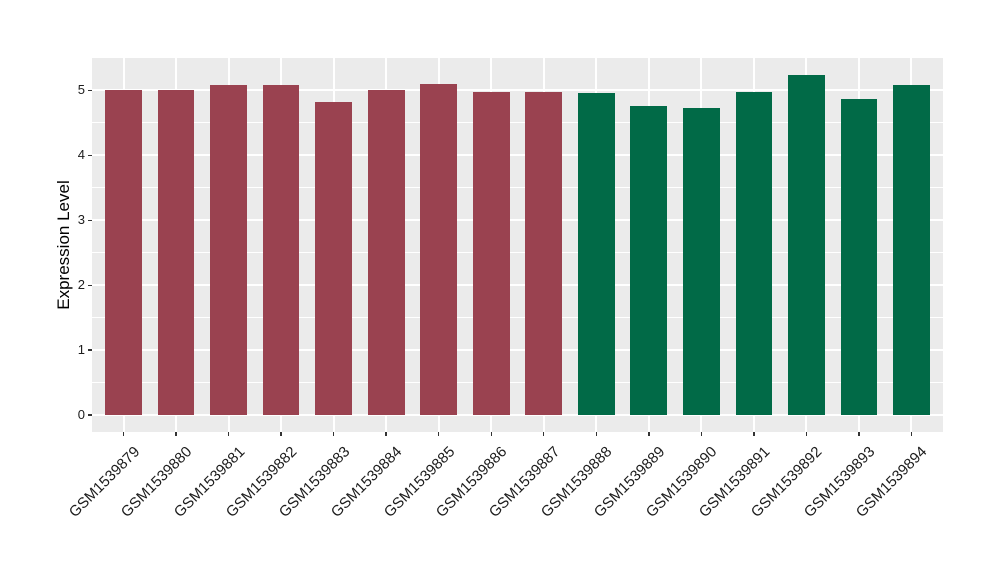 The width and height of the screenshot is (1000, 580). I want to click on bar-gsm1539893, so click(859, 257).